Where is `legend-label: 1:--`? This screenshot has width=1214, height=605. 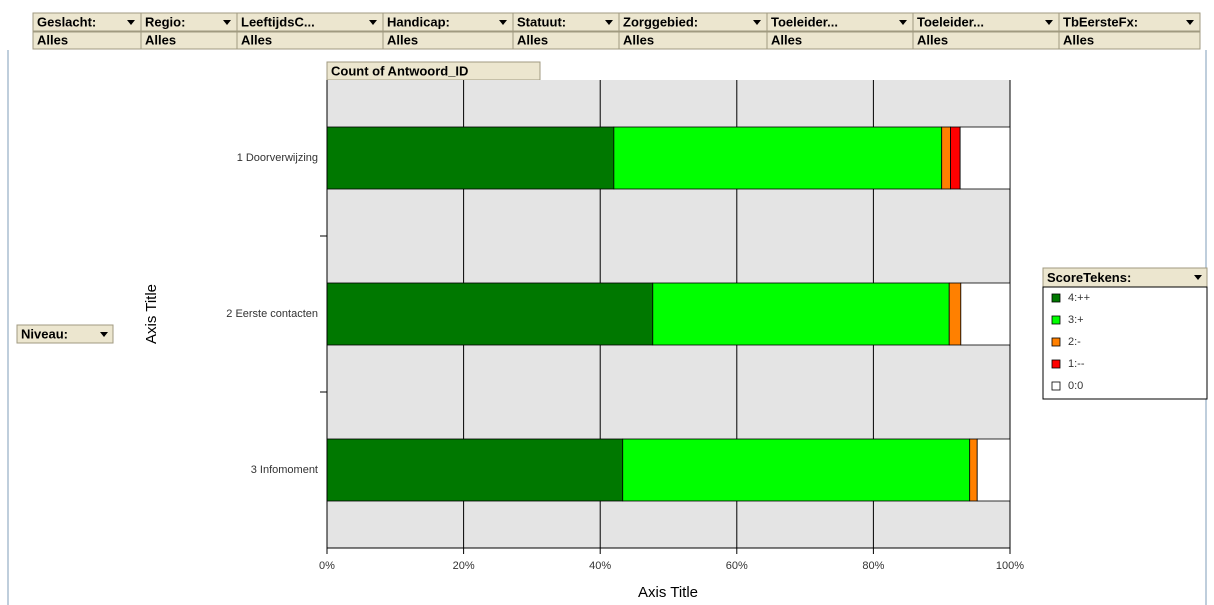
legend-label: 1:-- is located at coordinates (1076, 364).